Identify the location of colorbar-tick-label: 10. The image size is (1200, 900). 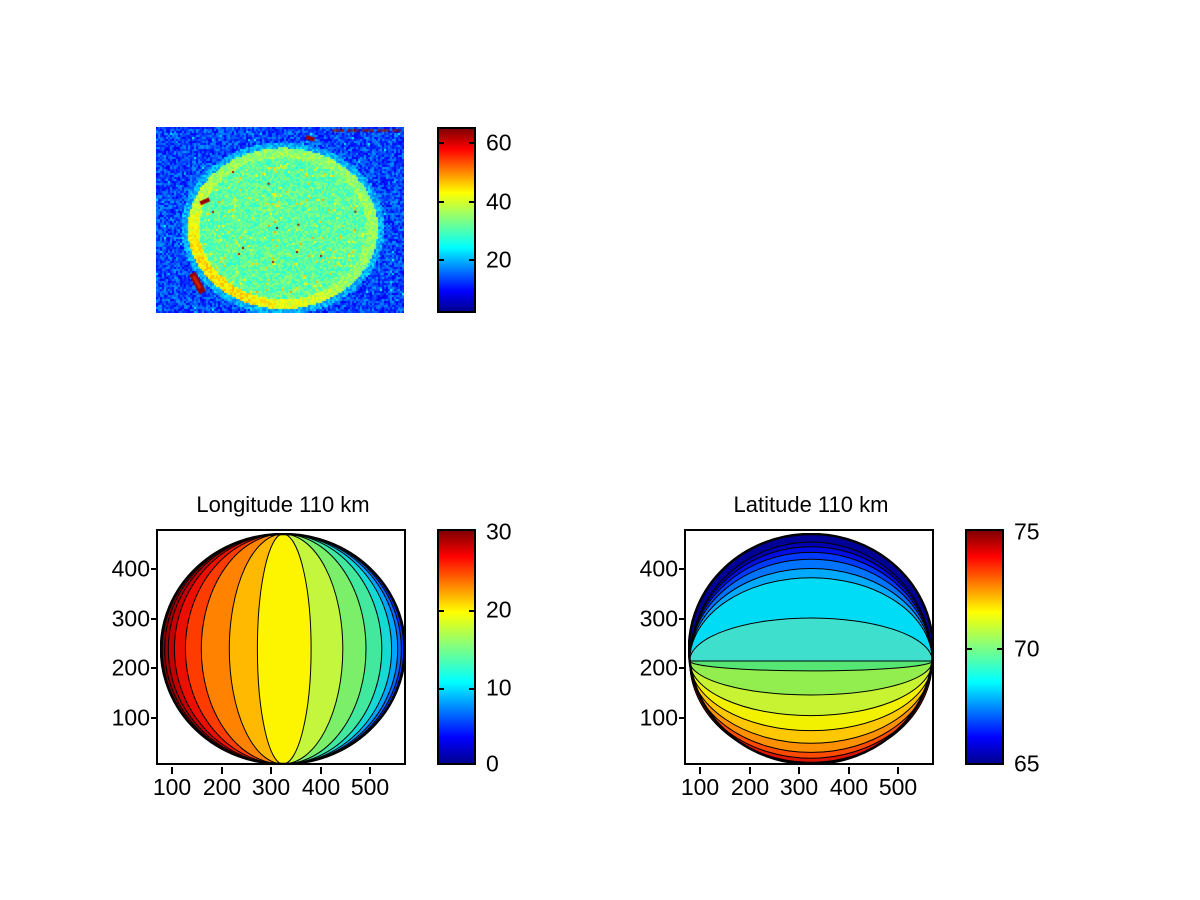
(499, 687).